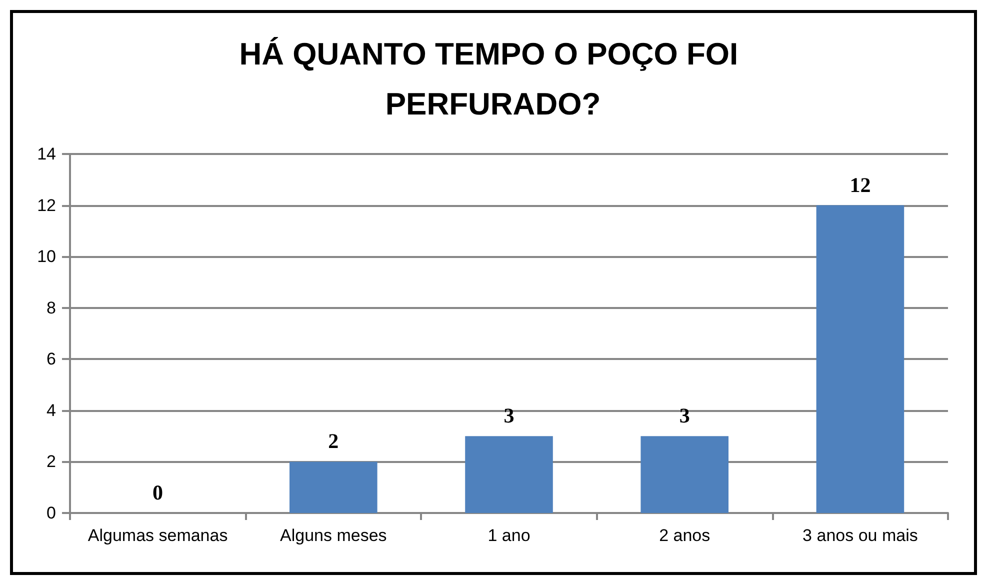 The width and height of the screenshot is (986, 585). Describe the element at coordinates (860, 184) in the screenshot. I see `data-label: 12` at that location.